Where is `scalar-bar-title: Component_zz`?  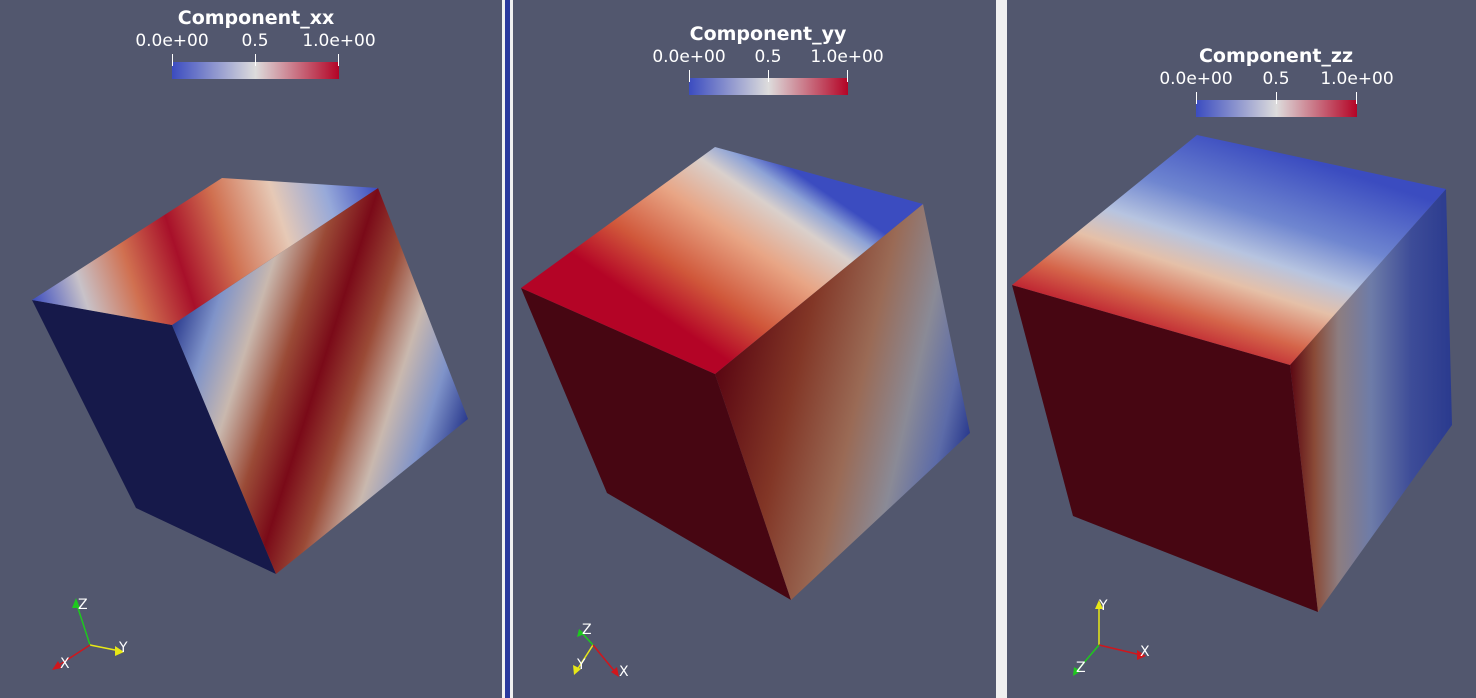
scalar-bar-title: Component_zz is located at coordinates (1276, 56).